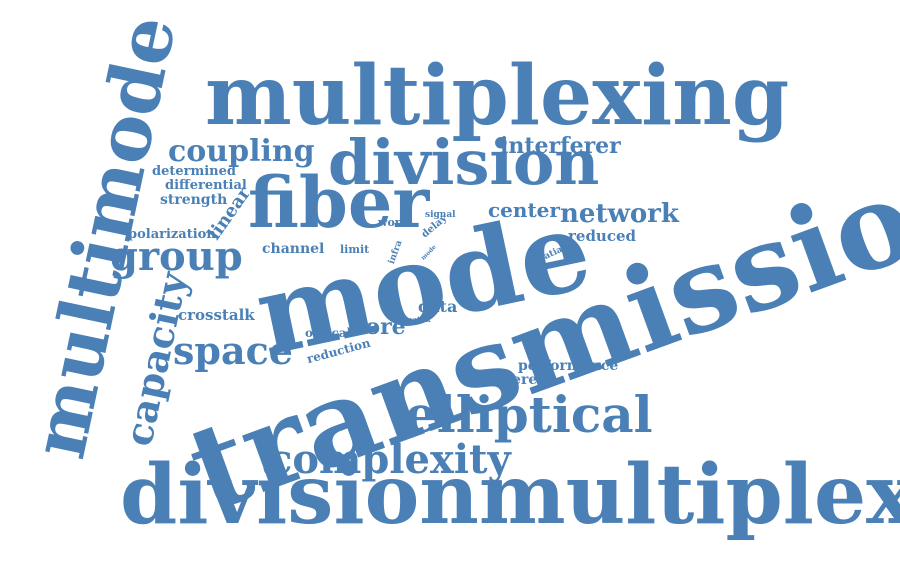  Describe the element at coordinates (395, 222) in the screenshot. I see `word-worst: worst` at that location.